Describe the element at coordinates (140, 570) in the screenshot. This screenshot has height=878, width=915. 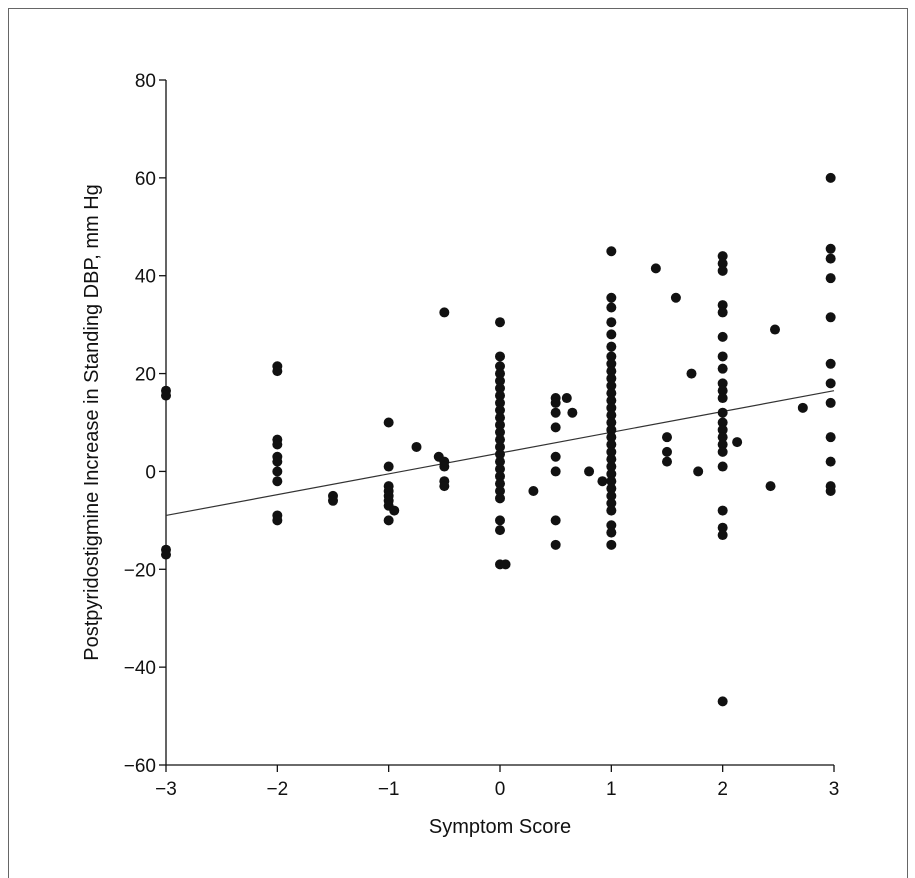
I see `y-tick-label: −20` at that location.